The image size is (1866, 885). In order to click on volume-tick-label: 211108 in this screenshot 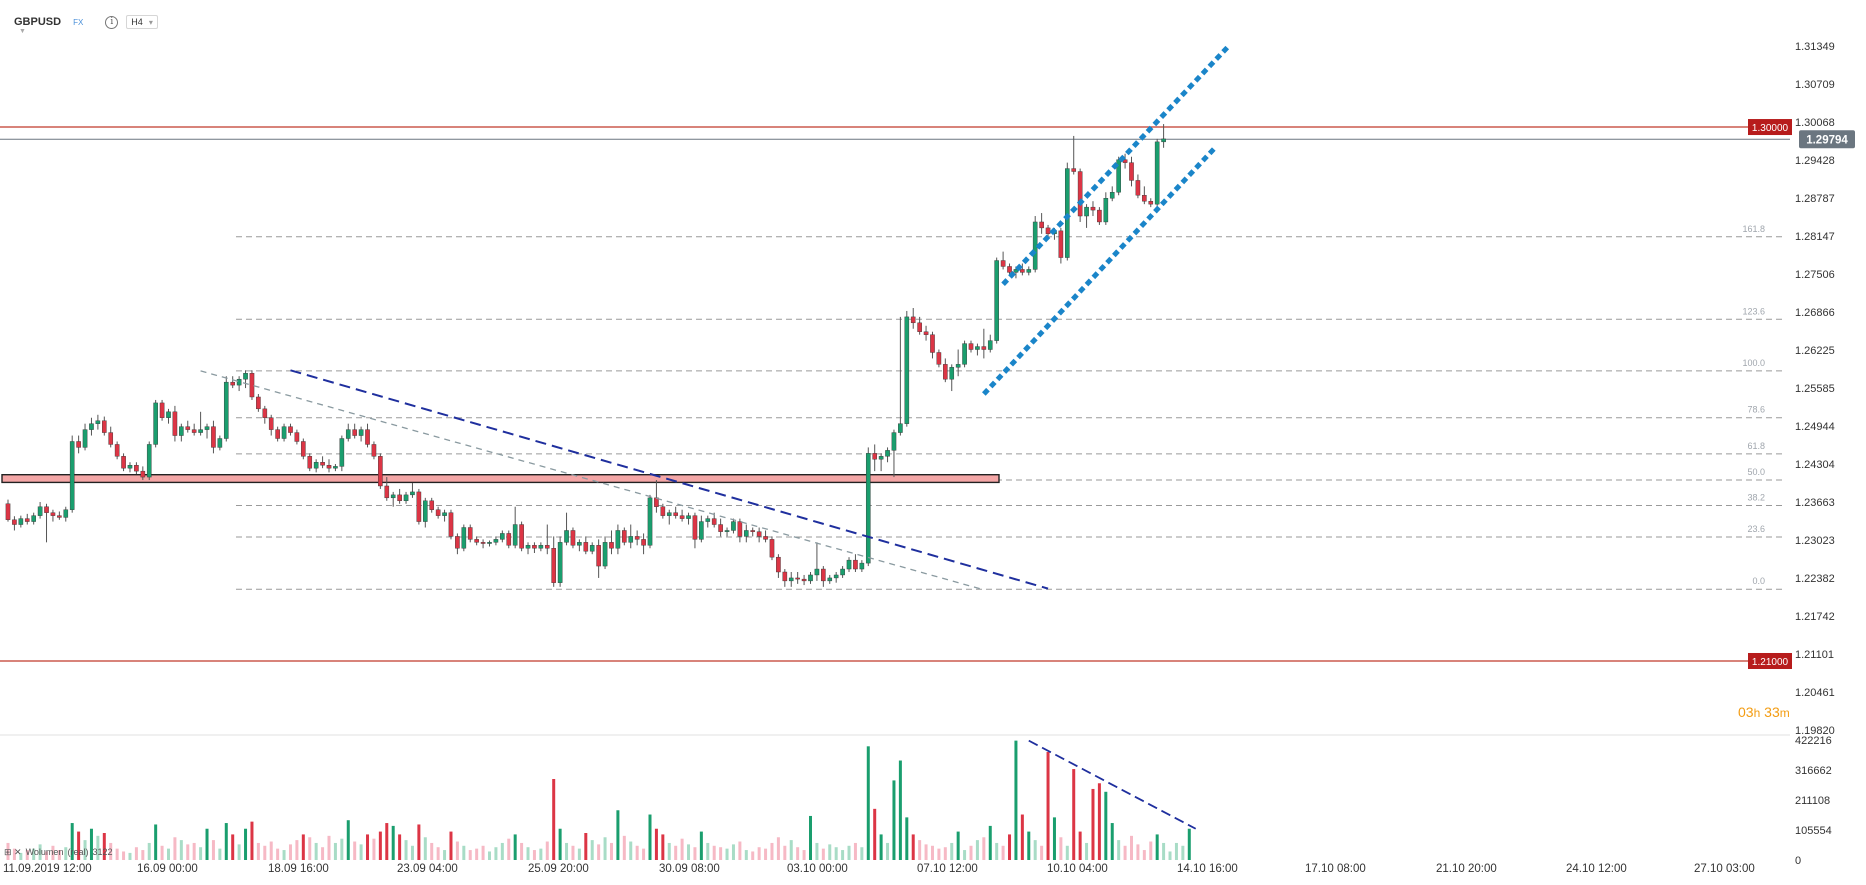, I will do `click(1812, 801)`.